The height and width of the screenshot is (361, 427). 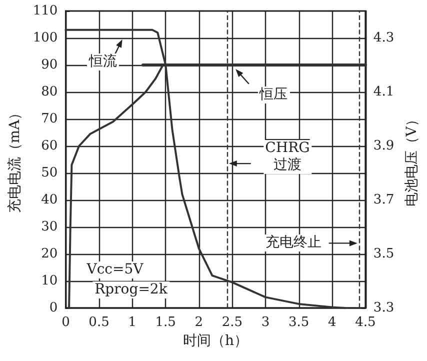 What do you see at coordinates (49, 92) in the screenshot?
I see `y-tick-label: 80` at bounding box center [49, 92].